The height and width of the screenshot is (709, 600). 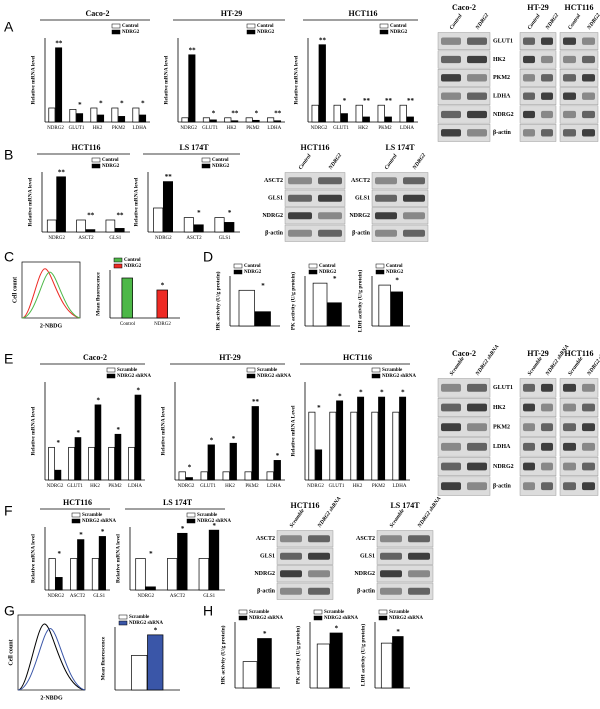 What do you see at coordinates (359, 301) in the screenshot?
I see `y-axis-label: LDH activity (U/g protein)` at bounding box center [359, 301].